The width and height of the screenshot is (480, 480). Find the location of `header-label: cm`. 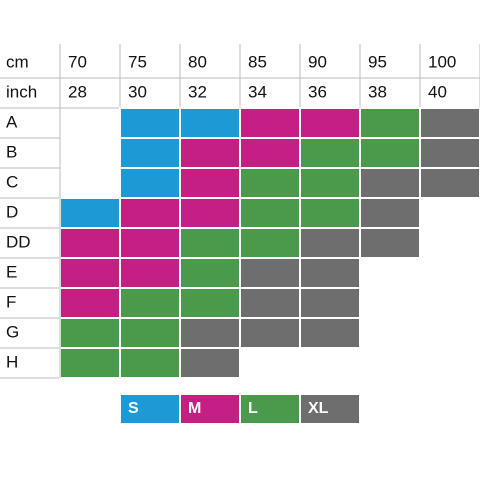

header-label: cm is located at coordinates (17, 61).